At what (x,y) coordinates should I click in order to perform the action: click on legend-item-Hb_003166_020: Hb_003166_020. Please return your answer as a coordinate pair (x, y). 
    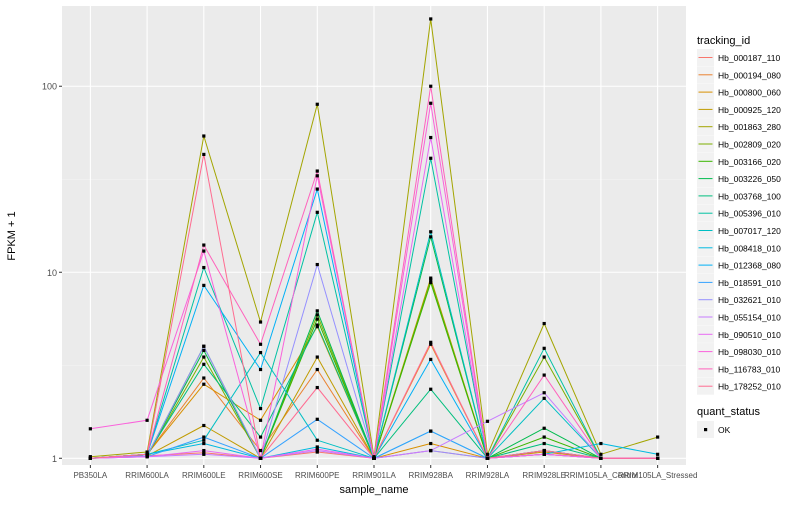
    Looking at the image, I should click on (739, 161).